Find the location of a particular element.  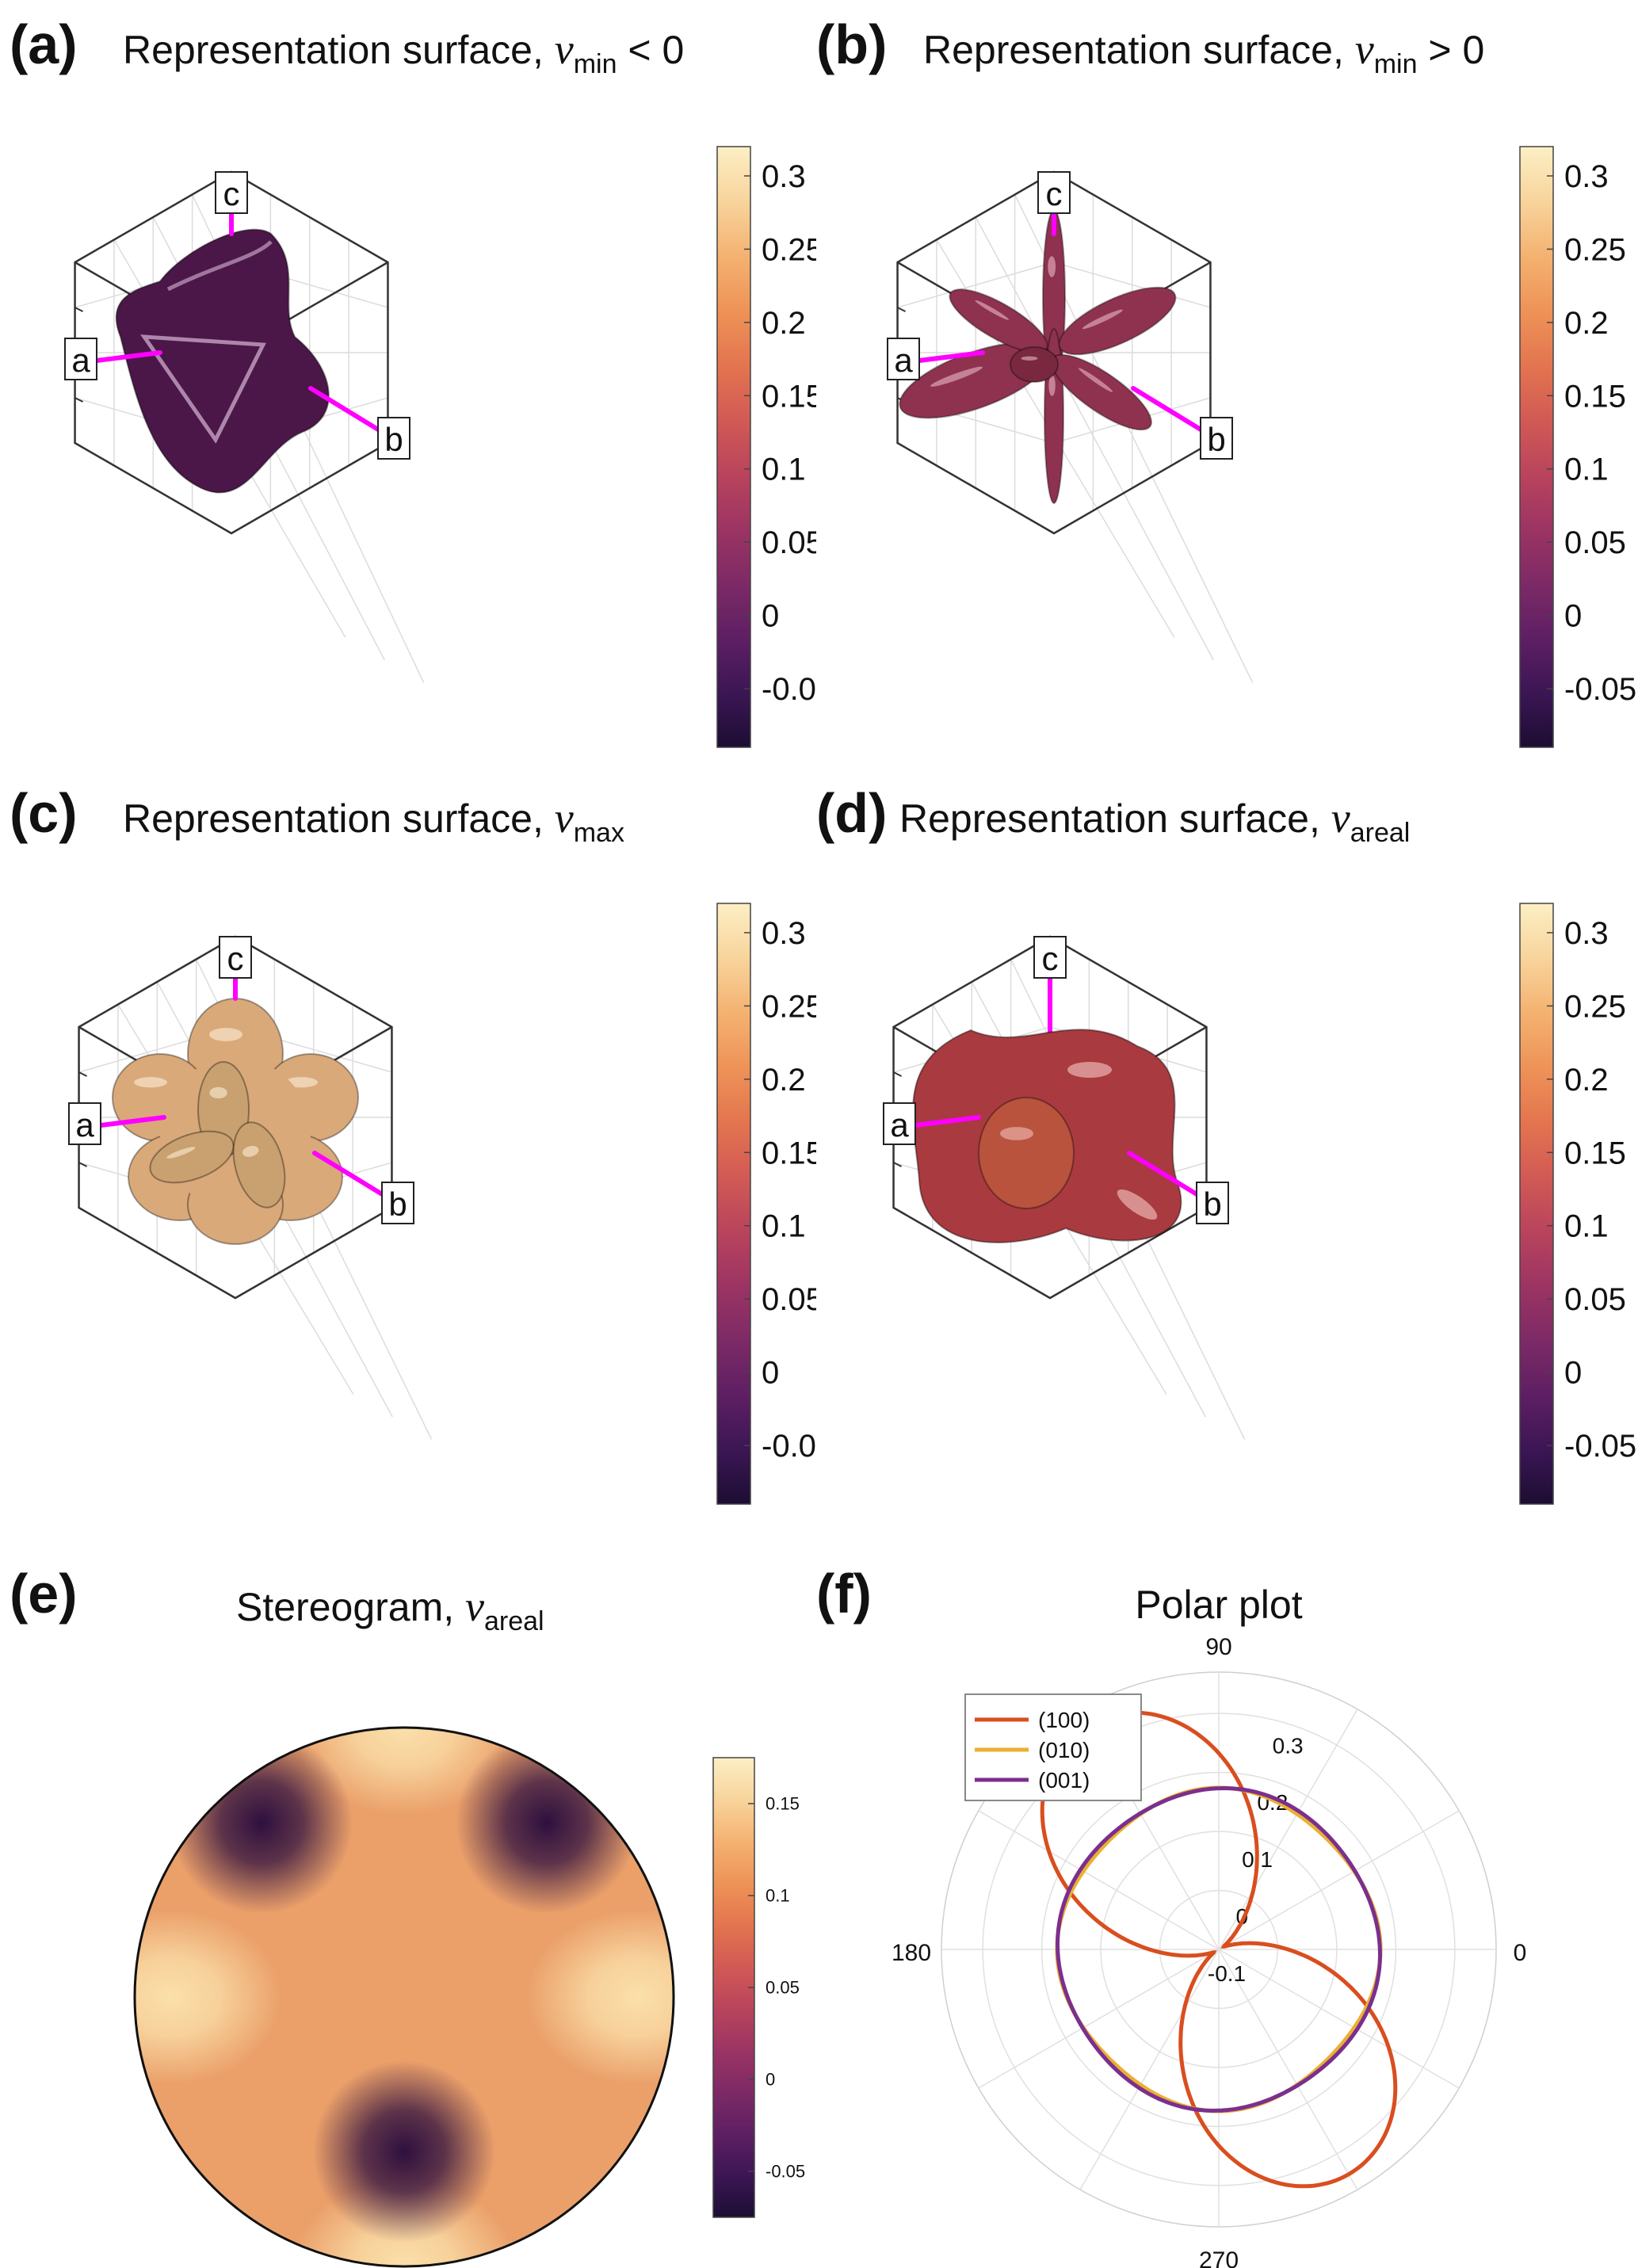

stereogram-colorbar-label-3: 0 is located at coordinates (770, 2080).